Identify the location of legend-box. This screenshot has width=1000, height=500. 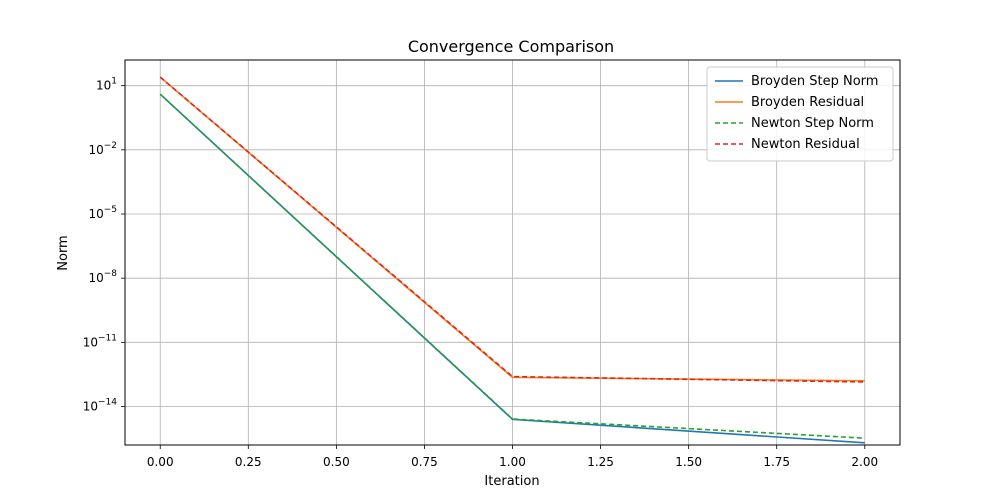
(800, 114).